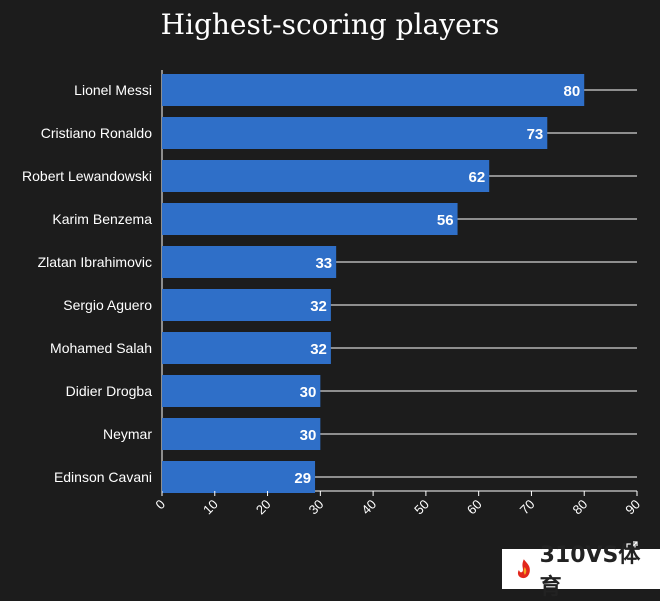 This screenshot has height=601, width=660. What do you see at coordinates (445, 220) in the screenshot?
I see `data-label: 56` at bounding box center [445, 220].